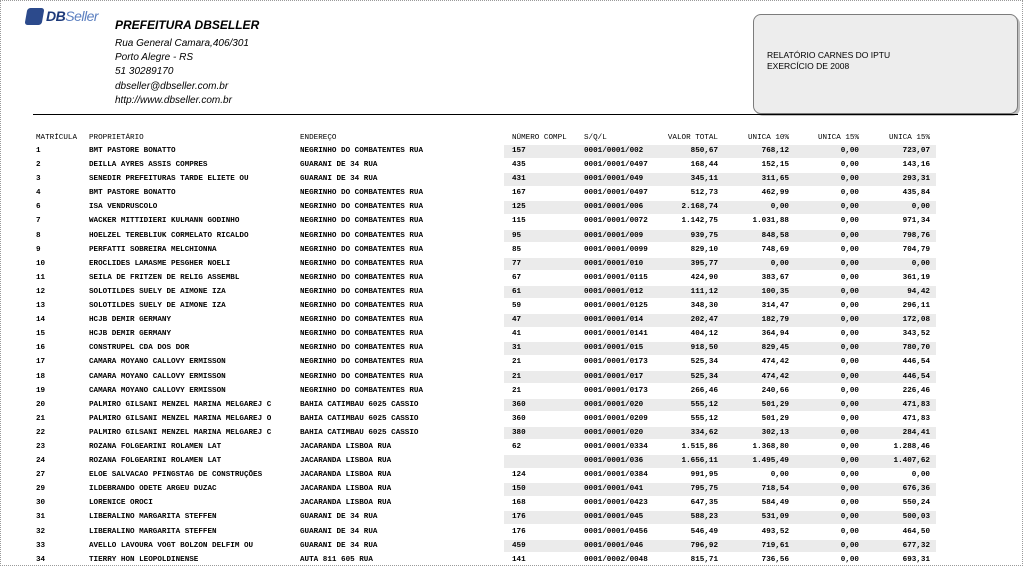 This screenshot has height=567, width=1023. I want to click on cell-proprietario: SOLOTILDES SUELY DE AIMONE IZA, so click(157, 291).